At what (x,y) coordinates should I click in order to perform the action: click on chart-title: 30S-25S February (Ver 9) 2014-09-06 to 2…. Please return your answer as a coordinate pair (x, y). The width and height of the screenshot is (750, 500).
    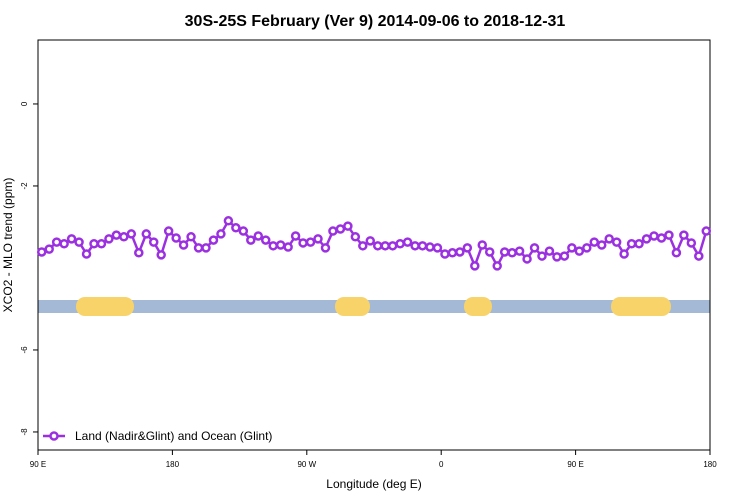
    Looking at the image, I should click on (375, 21).